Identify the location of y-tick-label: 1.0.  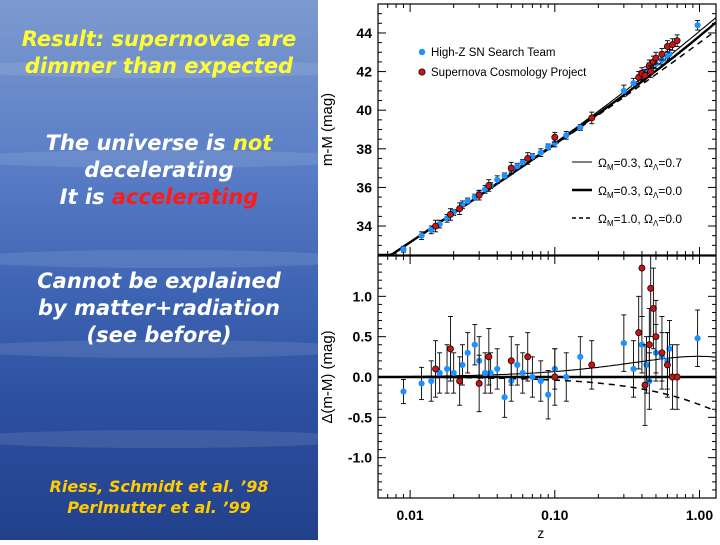
(363, 296).